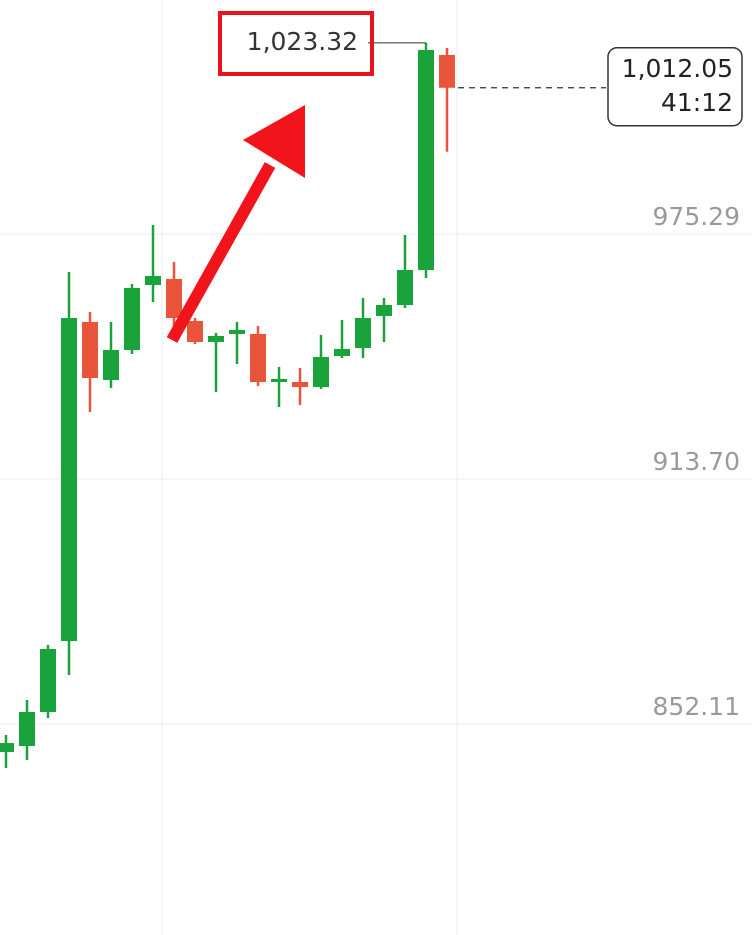 The image size is (752, 935). What do you see at coordinates (302, 41) in the screenshot?
I see `high-label: 1,023.32` at bounding box center [302, 41].